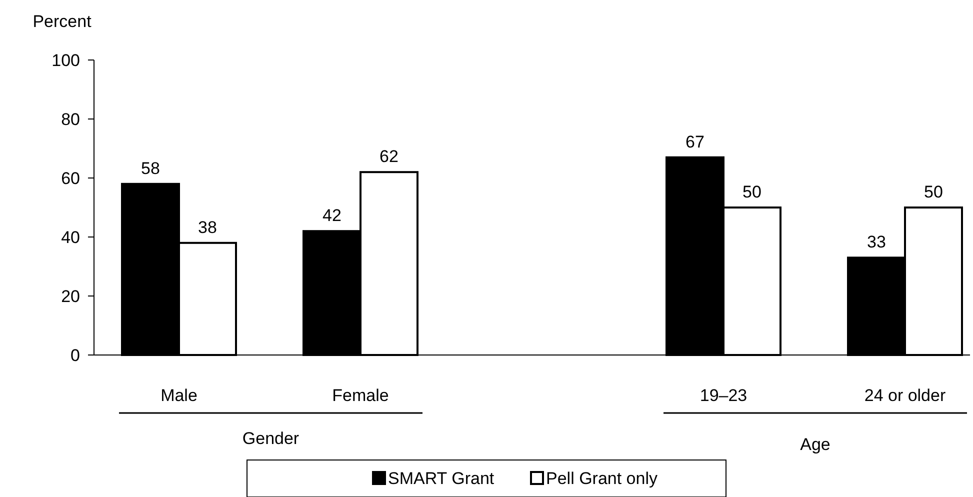 Image resolution: width=973 pixels, height=497 pixels. What do you see at coordinates (66, 60) in the screenshot?
I see `y-tick-label: 100` at bounding box center [66, 60].